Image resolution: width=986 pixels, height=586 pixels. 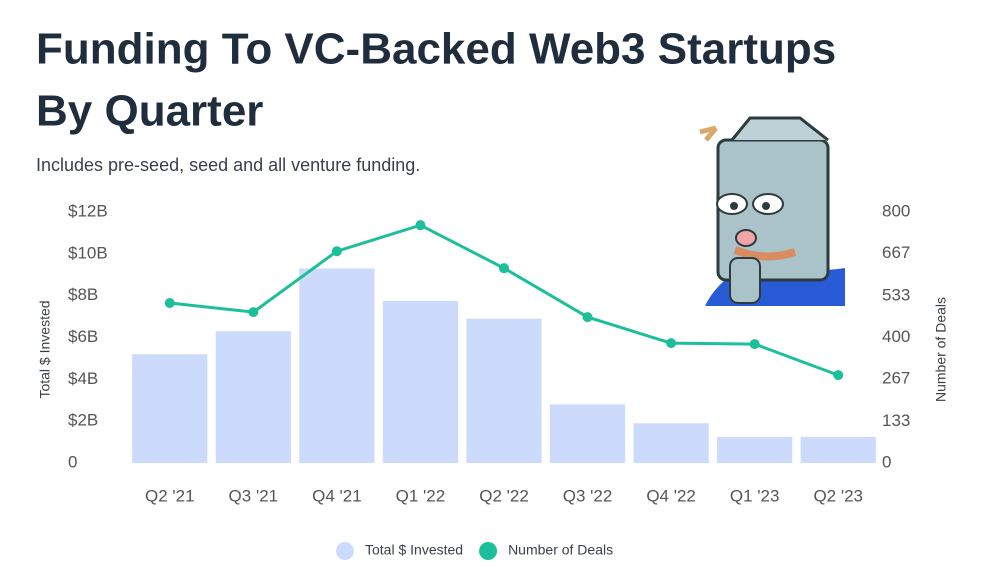 I want to click on y2-tick-label: 800, so click(x=896, y=210).